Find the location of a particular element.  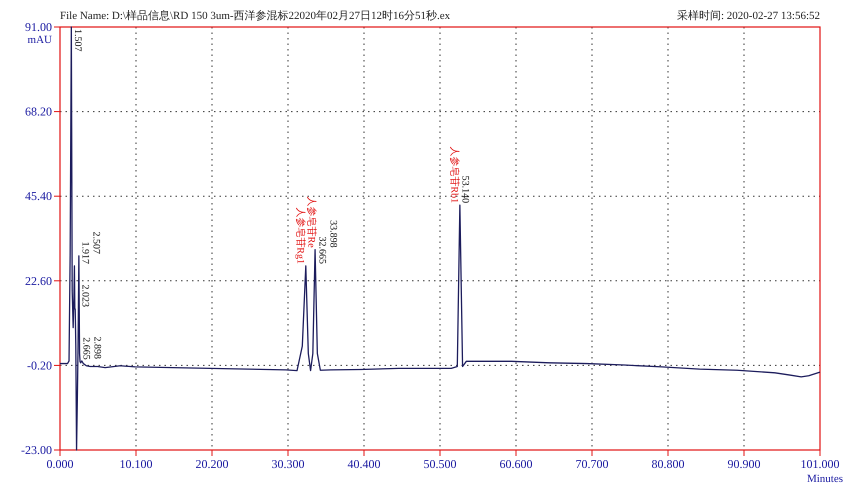

y-tick-label: 91.00 is located at coordinates (38, 27).